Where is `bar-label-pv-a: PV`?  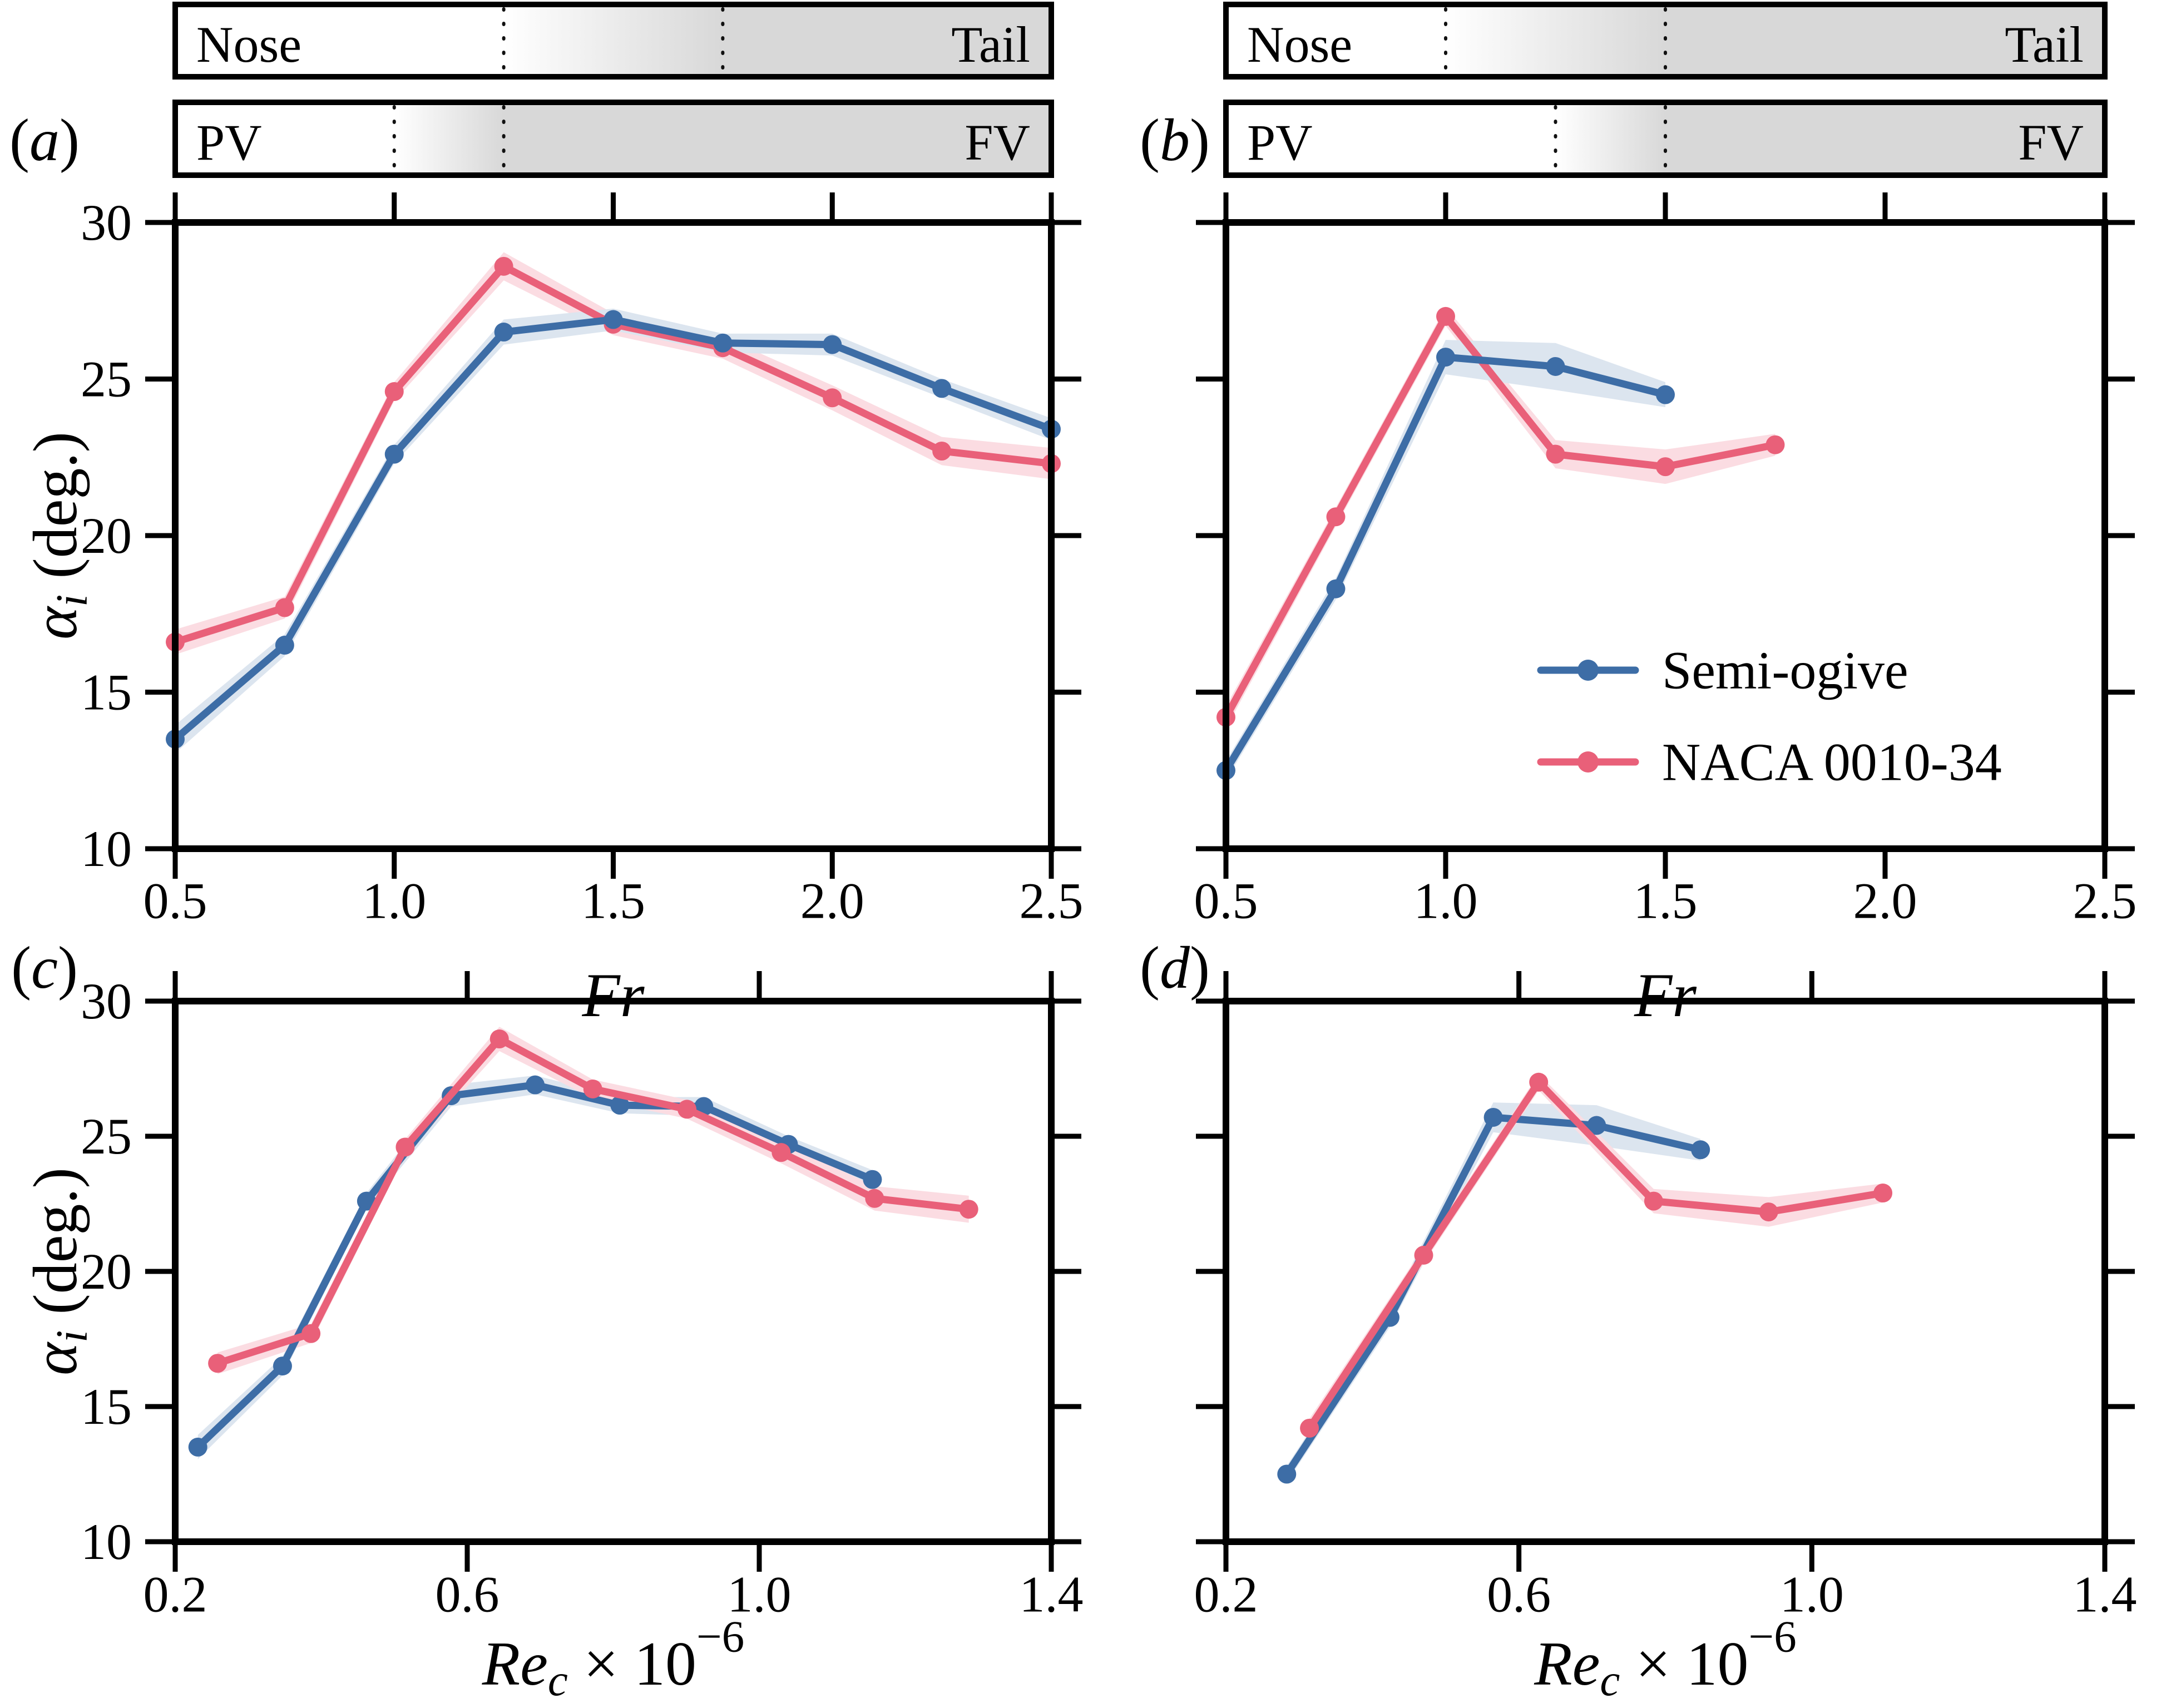 bar-label-pv-a: PV is located at coordinates (229, 142).